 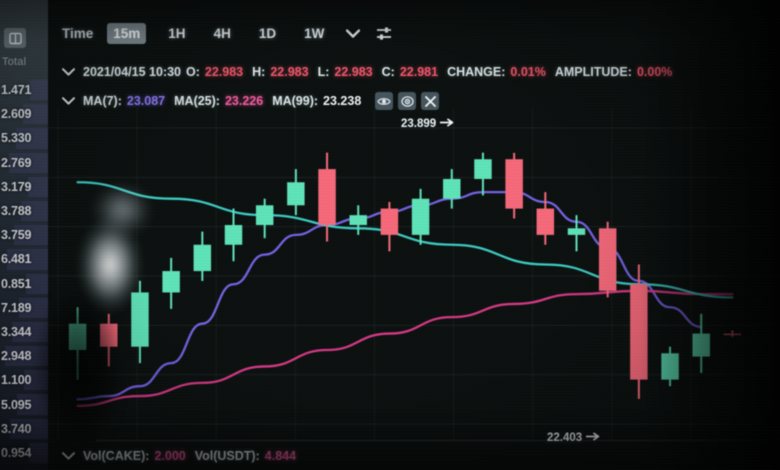 I want to click on period-high-price-tag: 23.899, so click(x=427, y=124).